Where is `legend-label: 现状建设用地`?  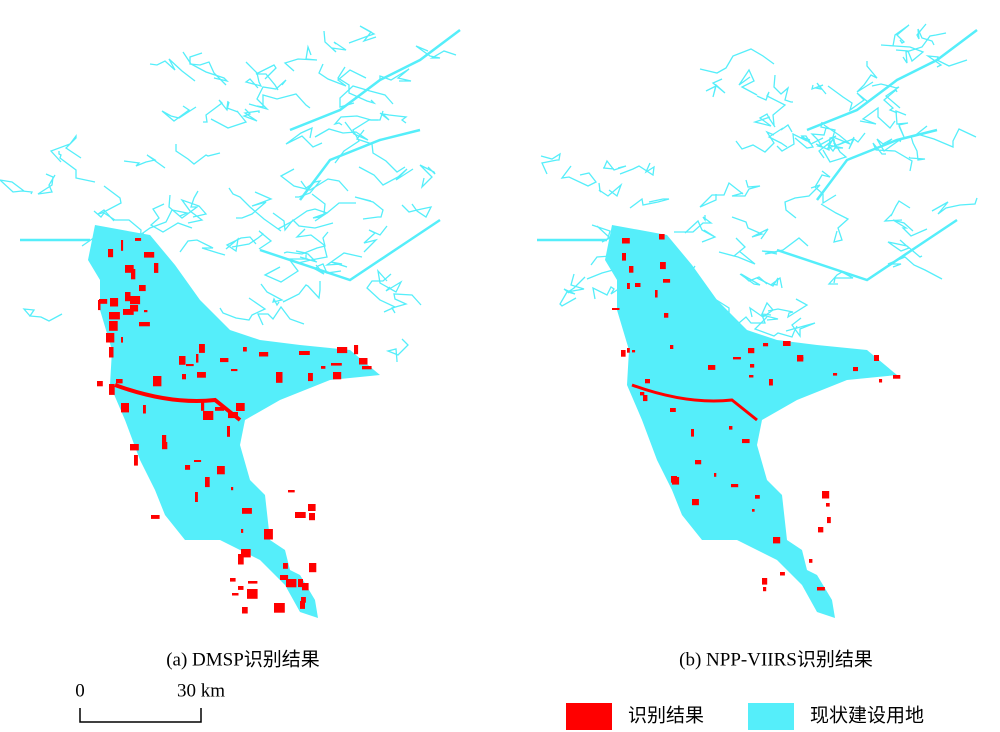 legend-label: 现状建设用地 is located at coordinates (867, 715).